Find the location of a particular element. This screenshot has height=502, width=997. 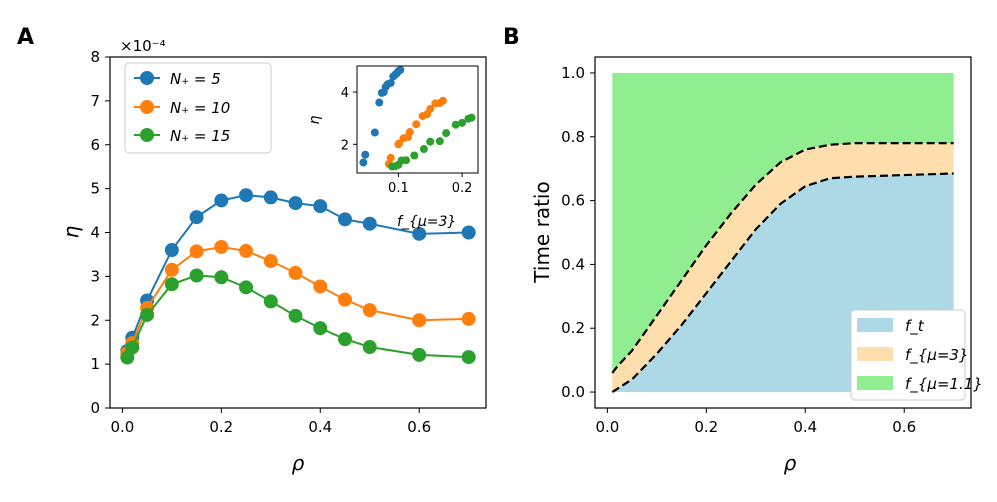

y-tick-label: 2 is located at coordinates (95, 320).